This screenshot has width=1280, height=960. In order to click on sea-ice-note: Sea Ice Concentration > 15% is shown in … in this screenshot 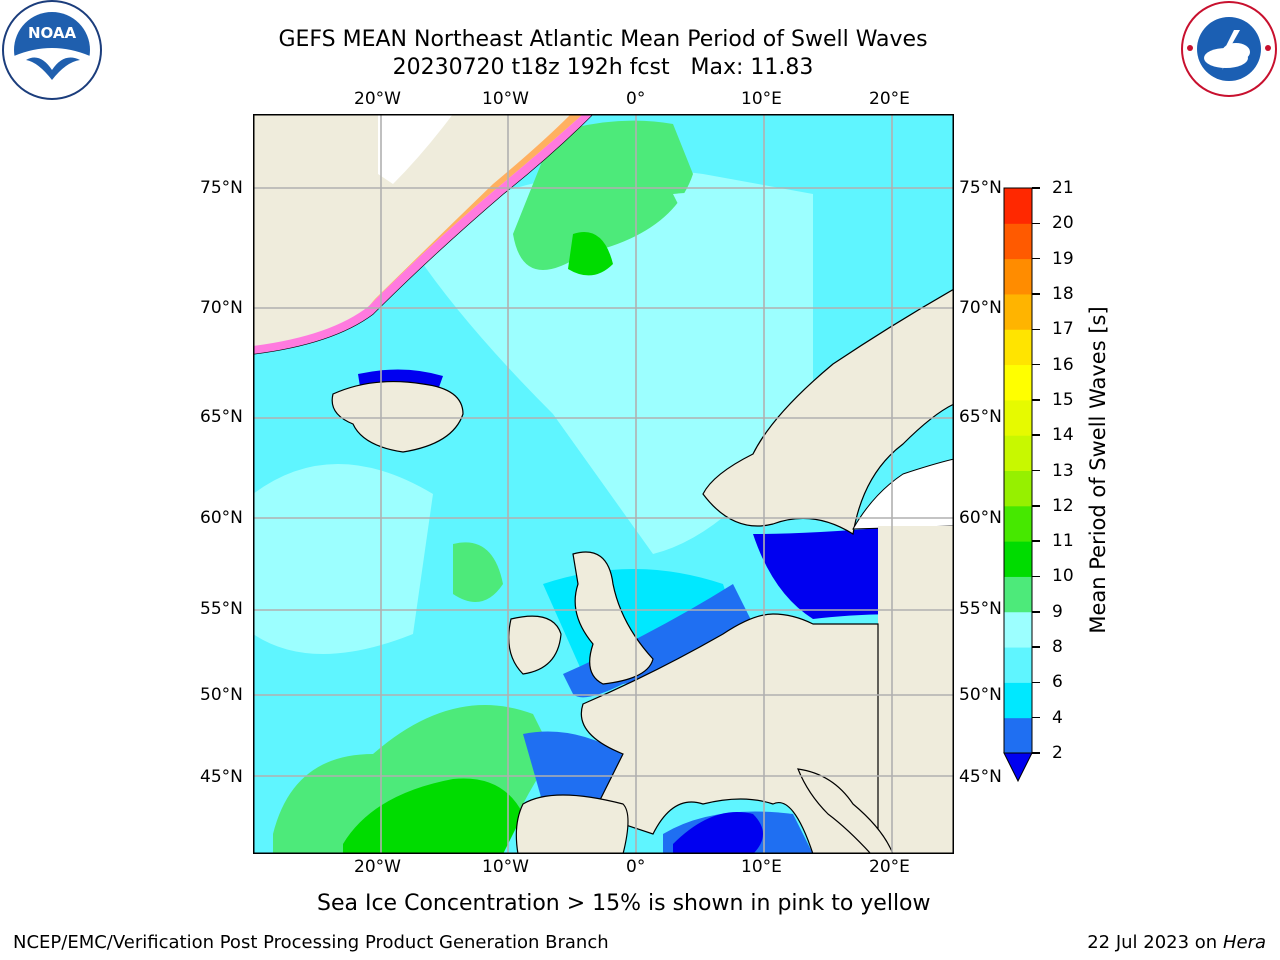, I will do `click(624, 903)`.